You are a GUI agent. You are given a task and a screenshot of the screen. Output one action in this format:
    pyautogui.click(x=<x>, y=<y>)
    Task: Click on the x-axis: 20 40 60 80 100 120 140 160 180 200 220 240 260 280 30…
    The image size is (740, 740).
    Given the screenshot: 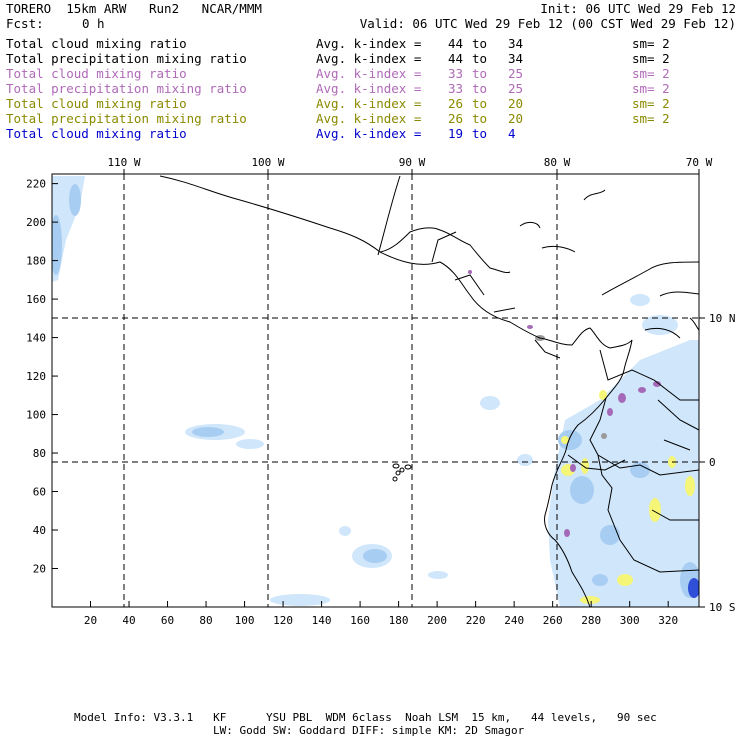 What is the action you would take?
    pyautogui.click(x=381, y=614)
    